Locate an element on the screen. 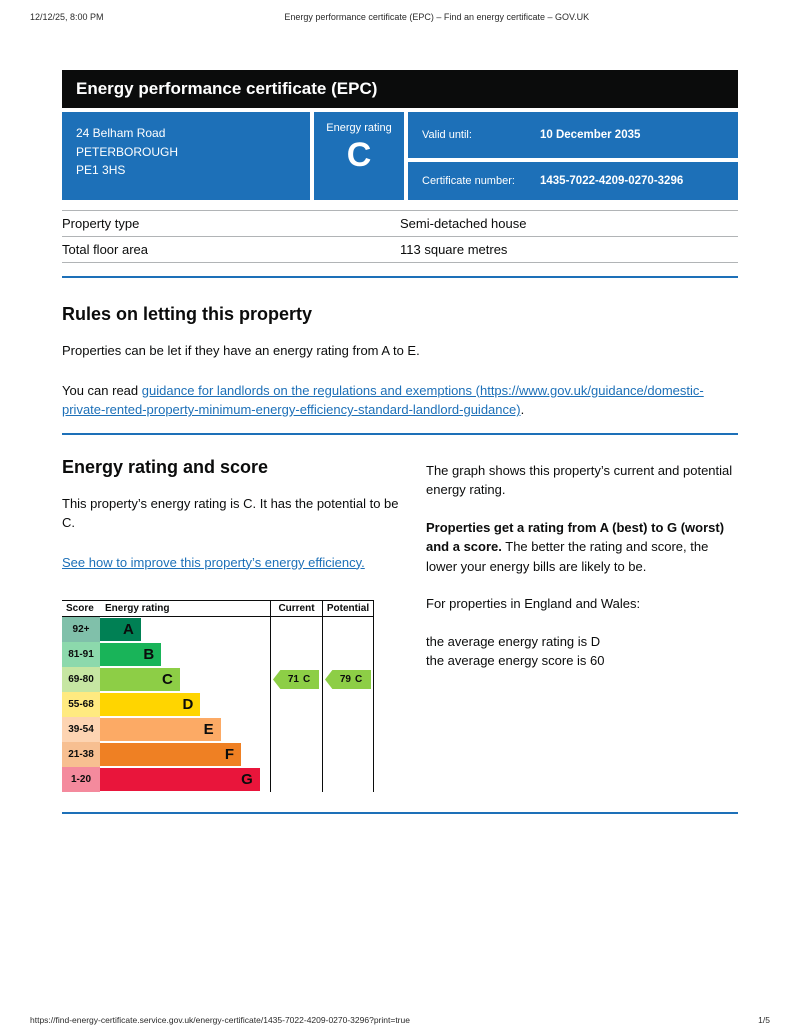 The width and height of the screenshot is (800, 1033). chart-header-score: Score is located at coordinates (80, 608).